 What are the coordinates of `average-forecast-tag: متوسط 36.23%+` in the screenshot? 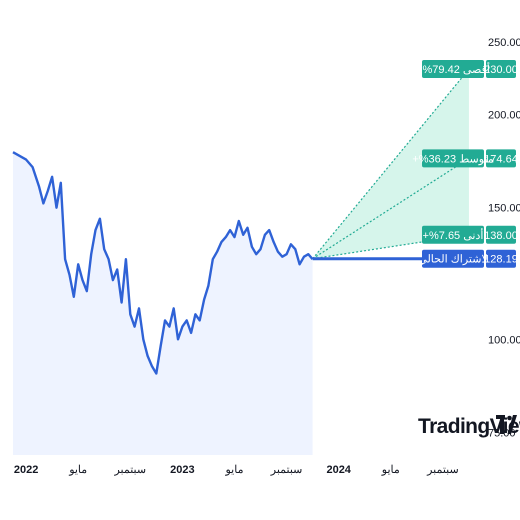 It's located at (452, 159).